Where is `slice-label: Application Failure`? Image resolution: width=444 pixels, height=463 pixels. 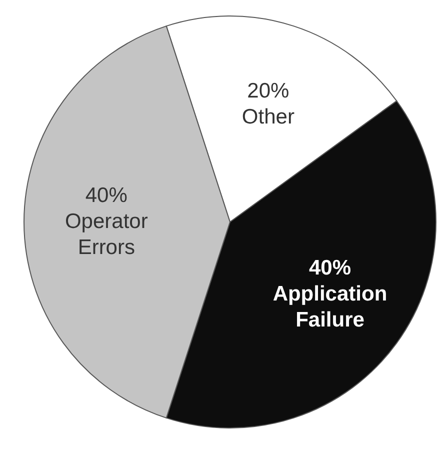 slice-label: Application Failure is located at coordinates (330, 307).